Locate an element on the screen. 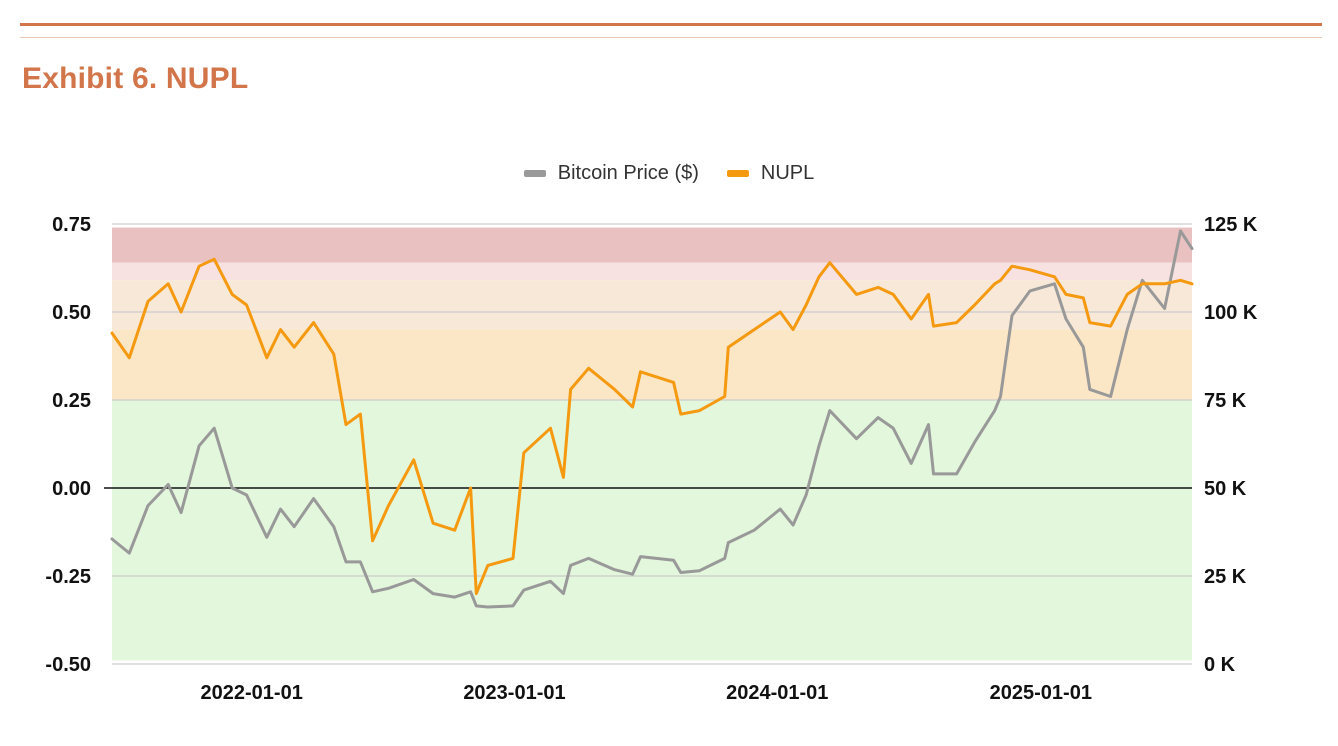 This screenshot has height=746, width=1338. right-tick-label: 25 K is located at coordinates (1225, 577).